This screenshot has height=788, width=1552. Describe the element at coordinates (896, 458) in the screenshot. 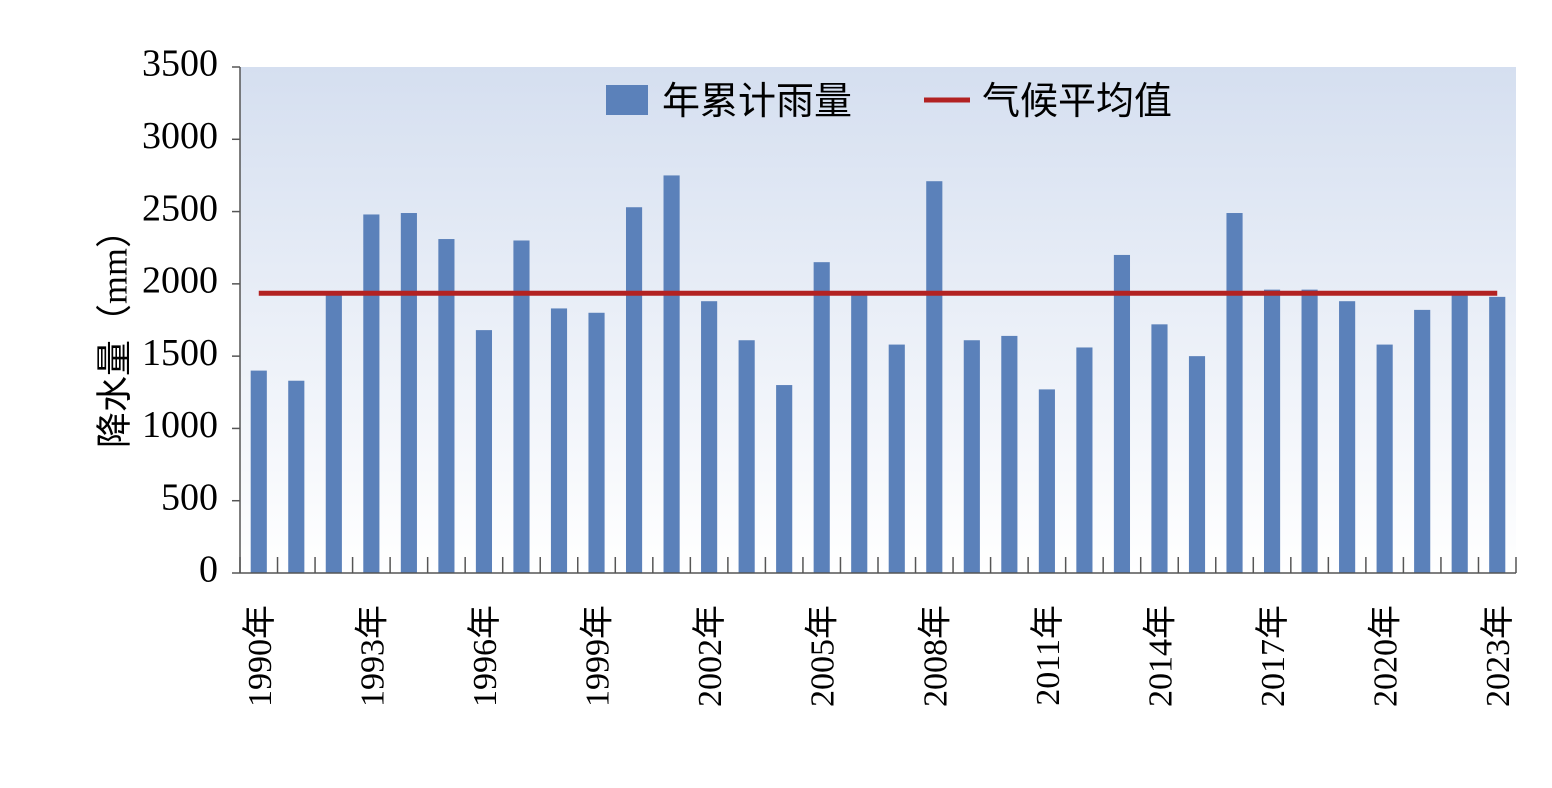

I see `bar-2007年` at that location.